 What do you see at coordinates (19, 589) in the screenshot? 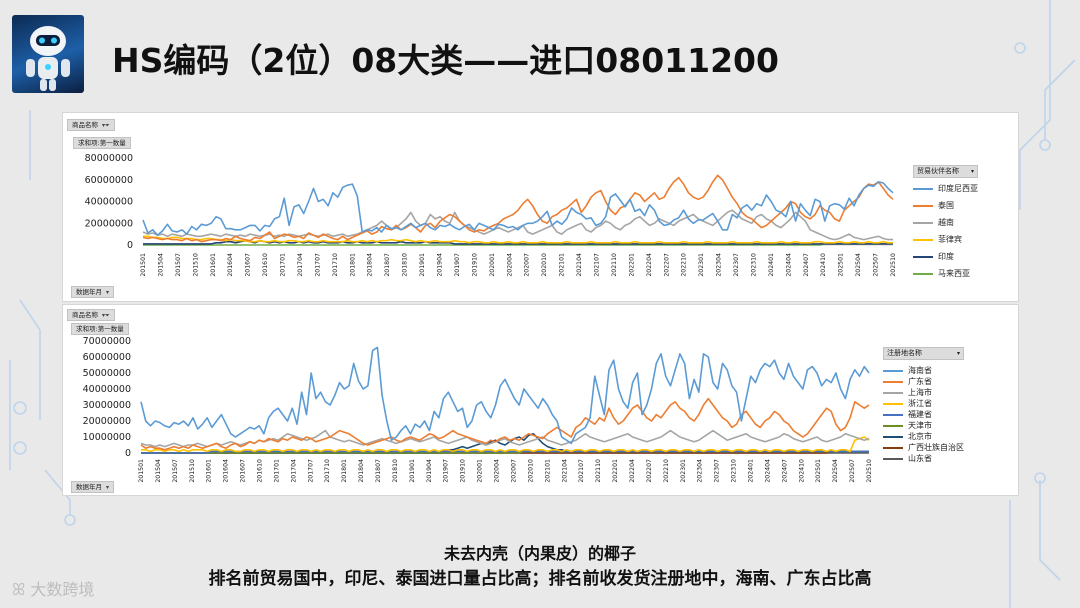
I see `weibo-icon: ꕤ` at bounding box center [19, 589].